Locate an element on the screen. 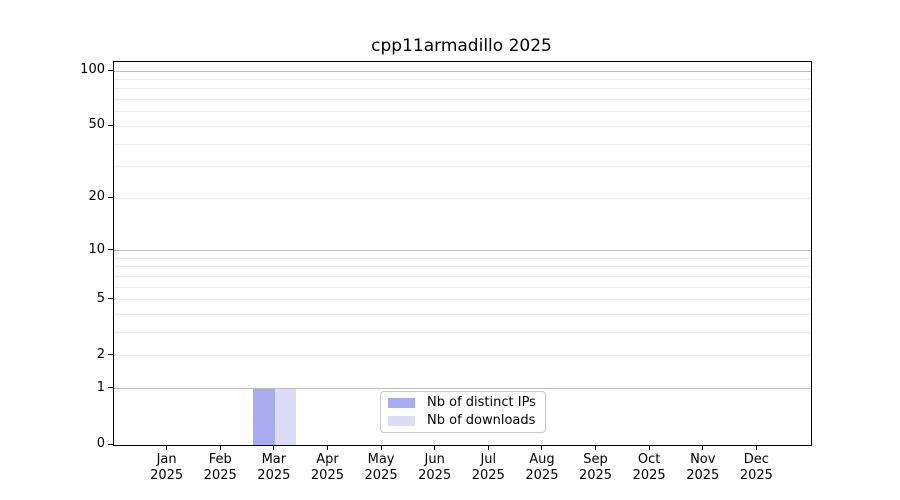  legend-swatch-downloads is located at coordinates (401, 421).